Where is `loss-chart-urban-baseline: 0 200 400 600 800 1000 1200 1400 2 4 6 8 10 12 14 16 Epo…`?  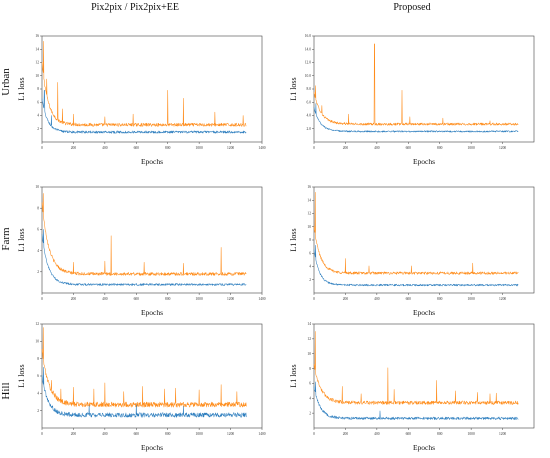
loss-chart-urban-baseline: 0 200 400 600 800 1000 1200 1400 2 4 6 8 10 12 14 16 Epo… is located at coordinates (141, 100).